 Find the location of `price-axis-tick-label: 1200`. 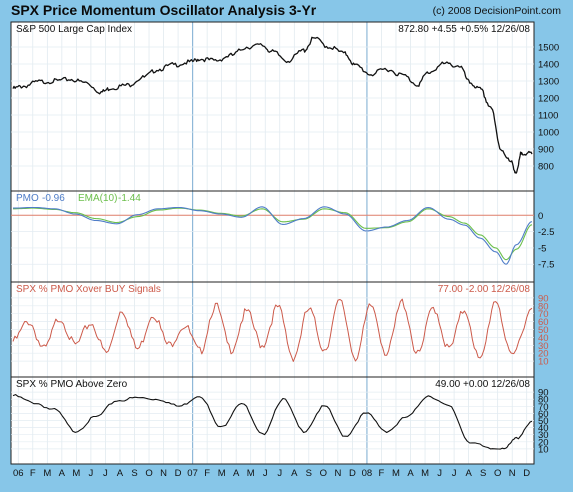

price-axis-tick-label: 1200 is located at coordinates (548, 99).